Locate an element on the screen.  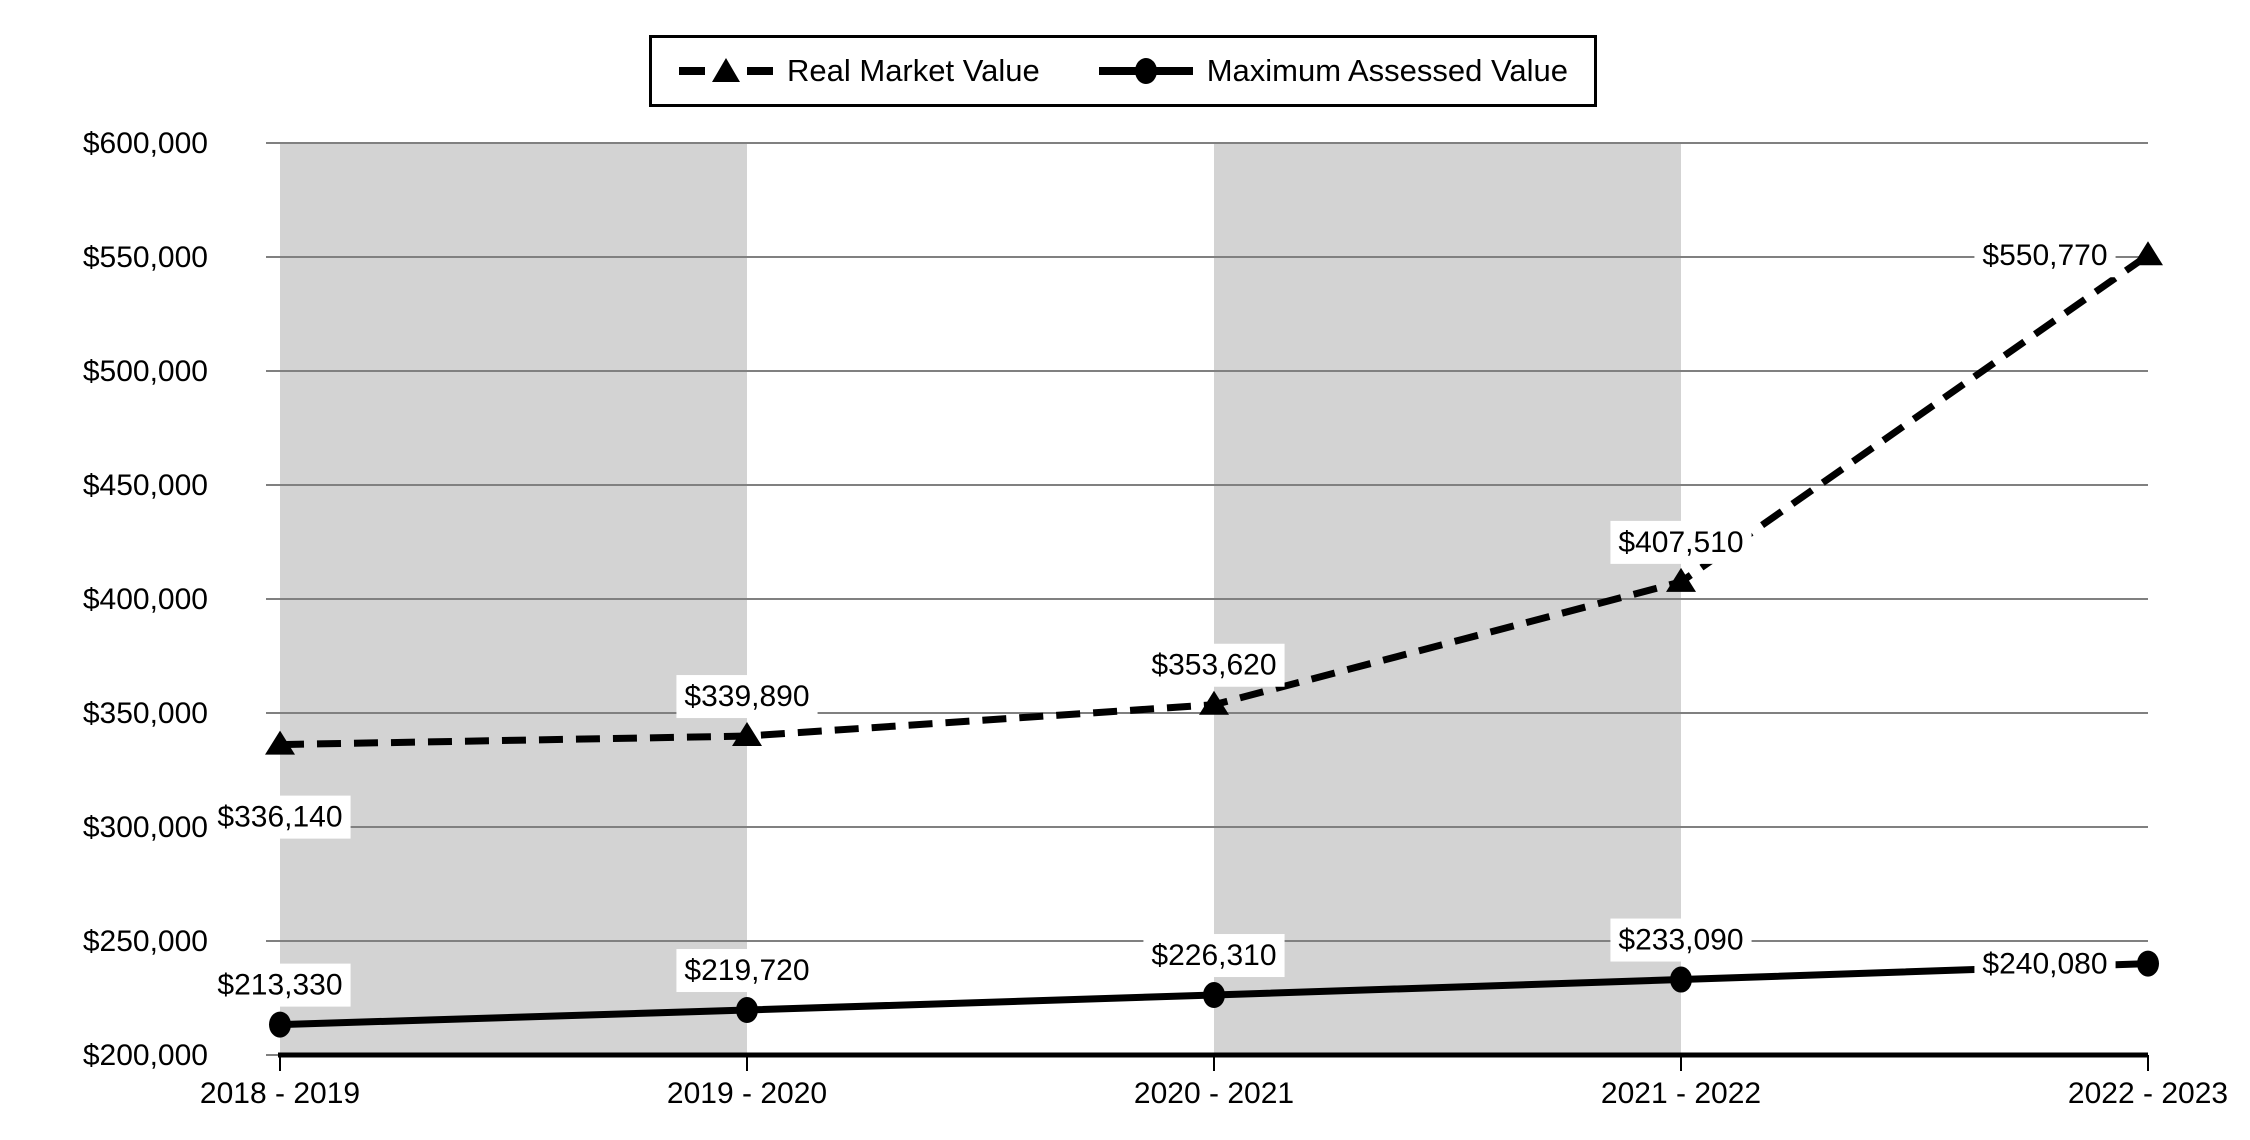
y-axis-label: $250,000 is located at coordinates (145, 941).